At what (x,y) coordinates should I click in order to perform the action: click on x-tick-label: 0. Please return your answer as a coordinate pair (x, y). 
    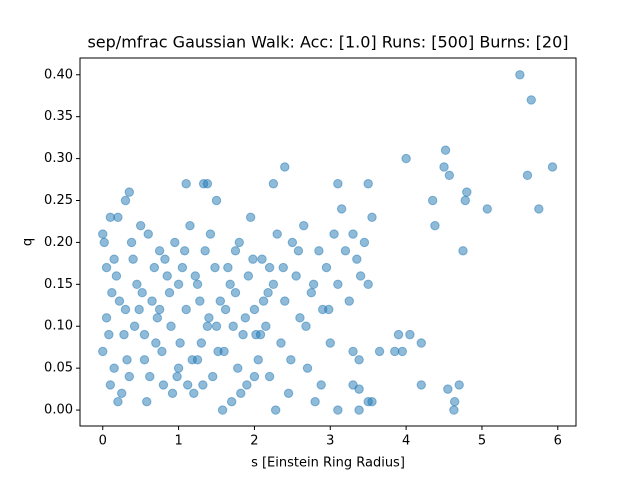
    Looking at the image, I should click on (103, 441).